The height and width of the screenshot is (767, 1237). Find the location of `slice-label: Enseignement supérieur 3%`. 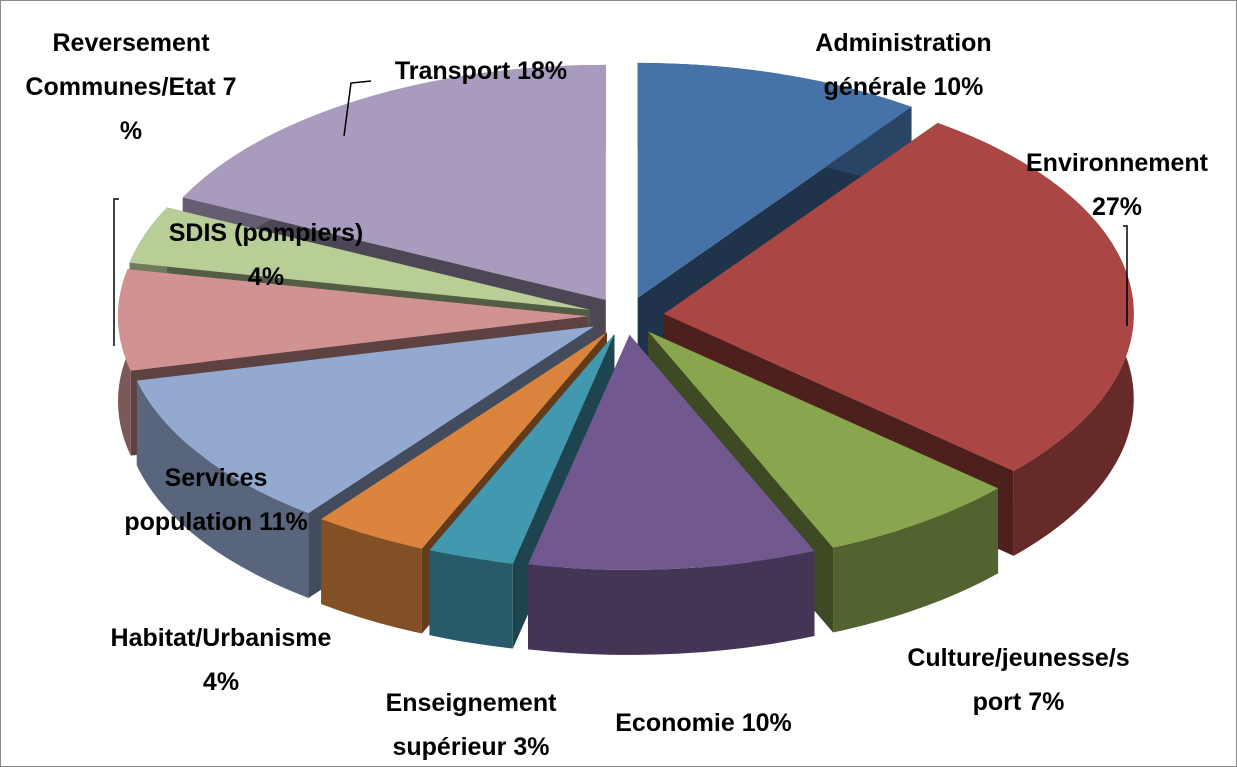

slice-label: Enseignement supérieur 3% is located at coordinates (471, 723).